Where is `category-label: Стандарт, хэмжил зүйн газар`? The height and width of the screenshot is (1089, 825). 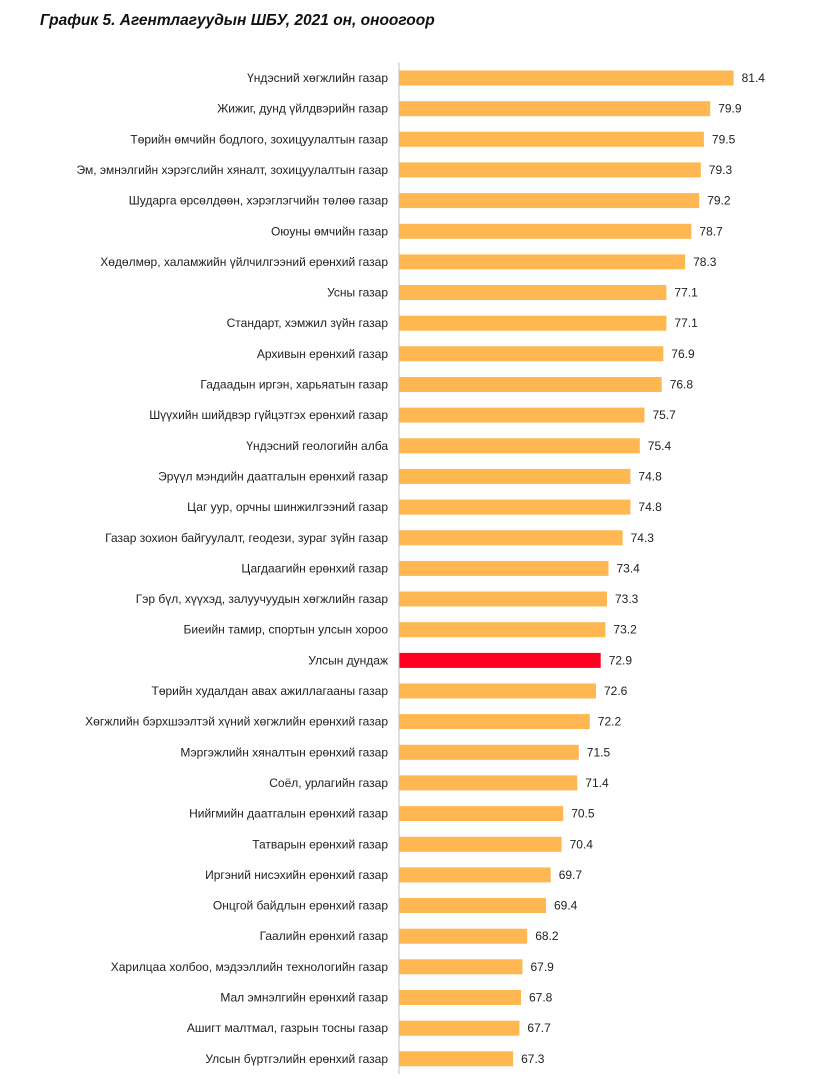 category-label: Стандарт, хэмжил зүйн газар is located at coordinates (308, 323).